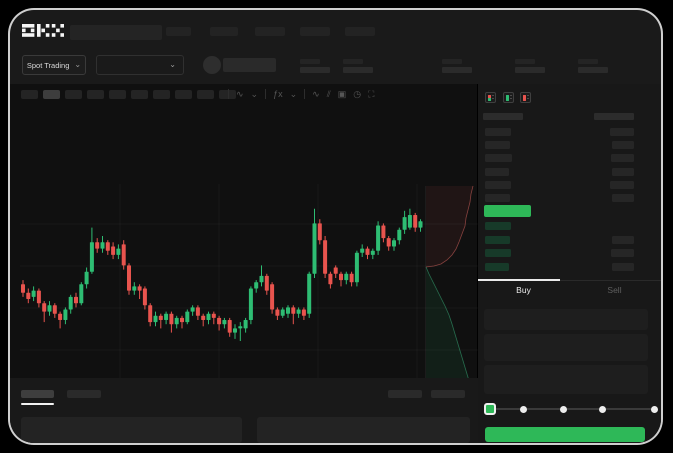  Describe the element at coordinates (371, 93) in the screenshot. I see `fullscreen-icon: ⛶` at that location.